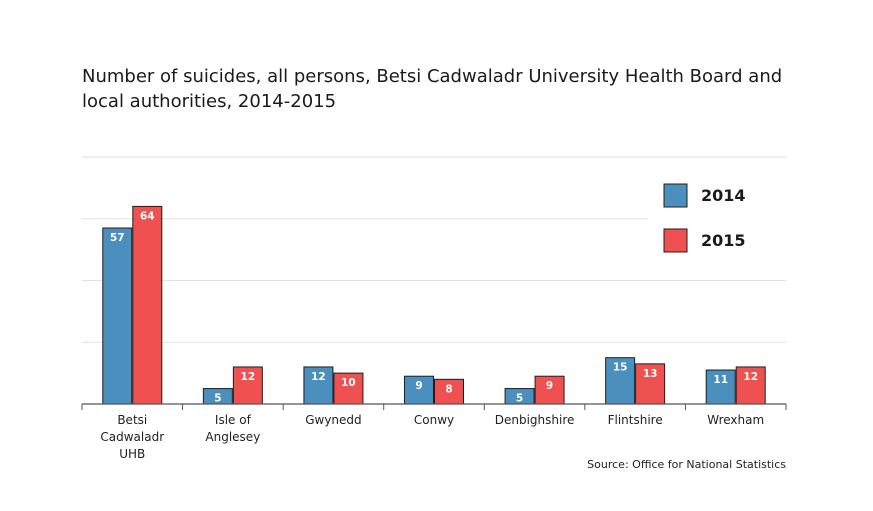  I want to click on category-label: UHB, so click(132, 454).